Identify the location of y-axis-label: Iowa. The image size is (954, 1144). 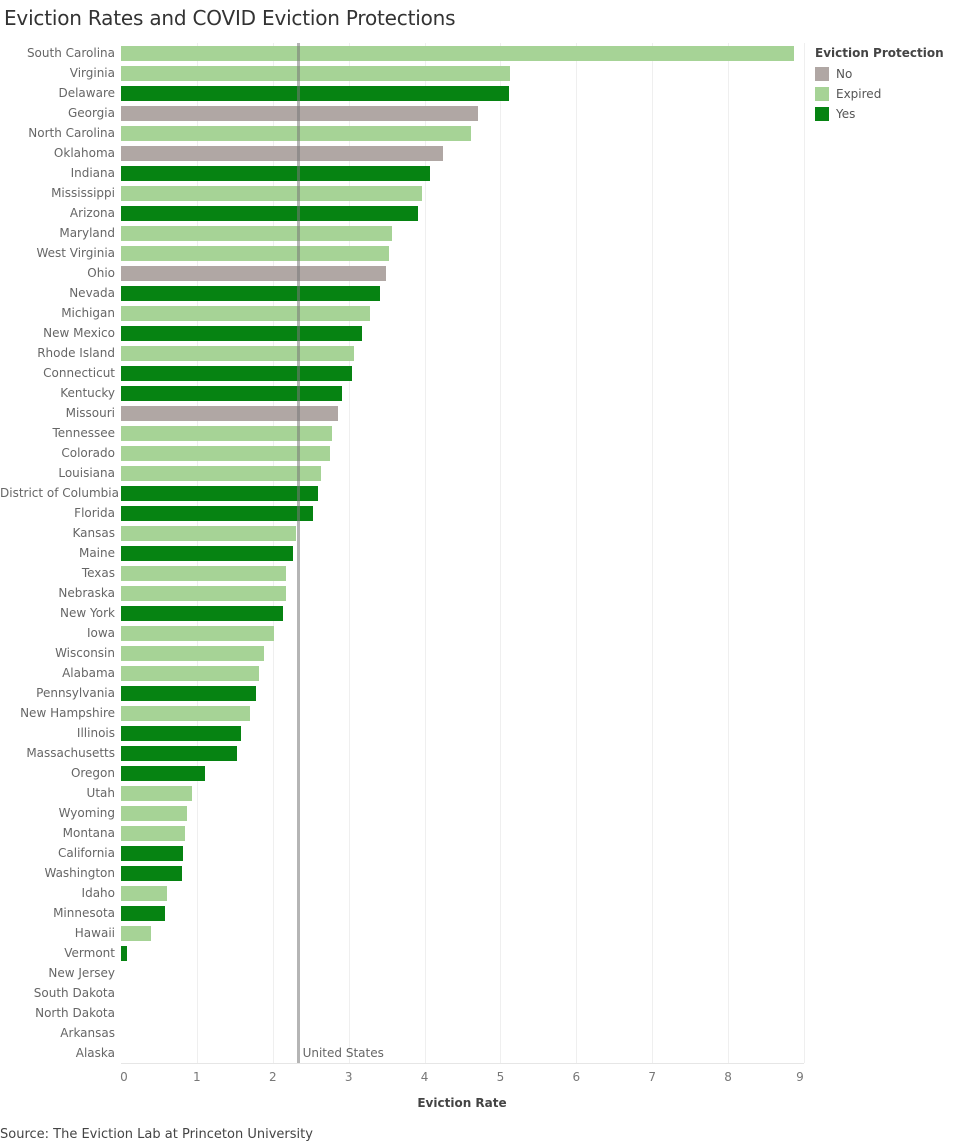
(100, 633).